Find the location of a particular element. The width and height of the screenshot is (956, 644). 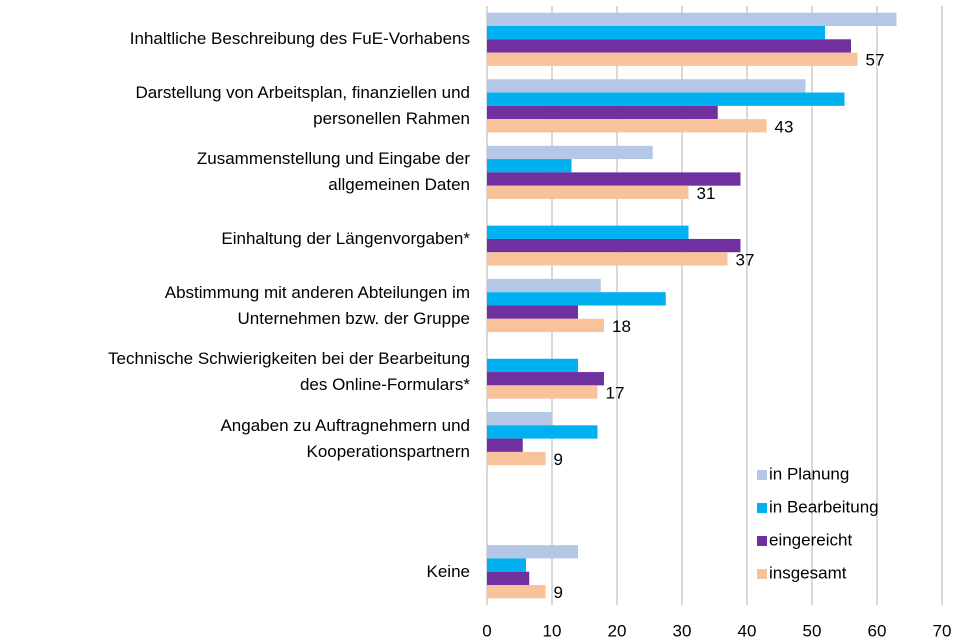

x-tick-label: 60 is located at coordinates (877, 630).